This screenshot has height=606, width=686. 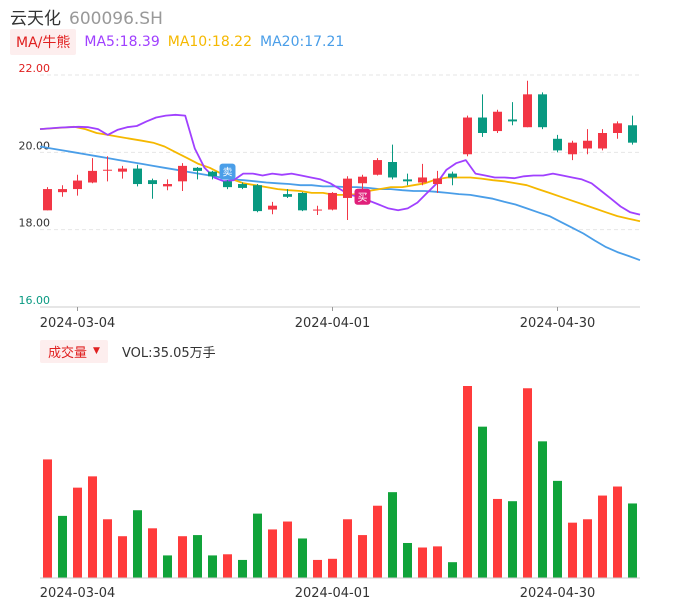 What do you see at coordinates (558, 593) in the screenshot?
I see `volume-x-tick-label: 2024-04-30` at bounding box center [558, 593].